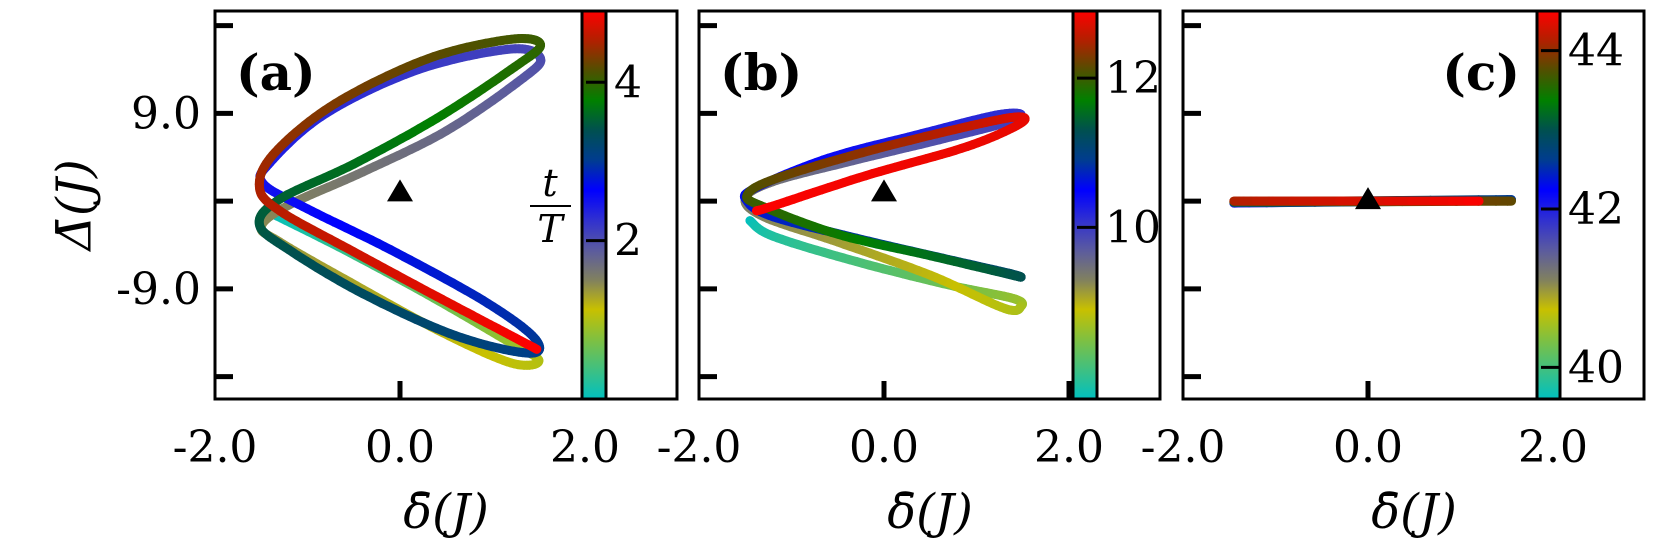  I want to click on panel-label-b: (b), so click(761, 72).